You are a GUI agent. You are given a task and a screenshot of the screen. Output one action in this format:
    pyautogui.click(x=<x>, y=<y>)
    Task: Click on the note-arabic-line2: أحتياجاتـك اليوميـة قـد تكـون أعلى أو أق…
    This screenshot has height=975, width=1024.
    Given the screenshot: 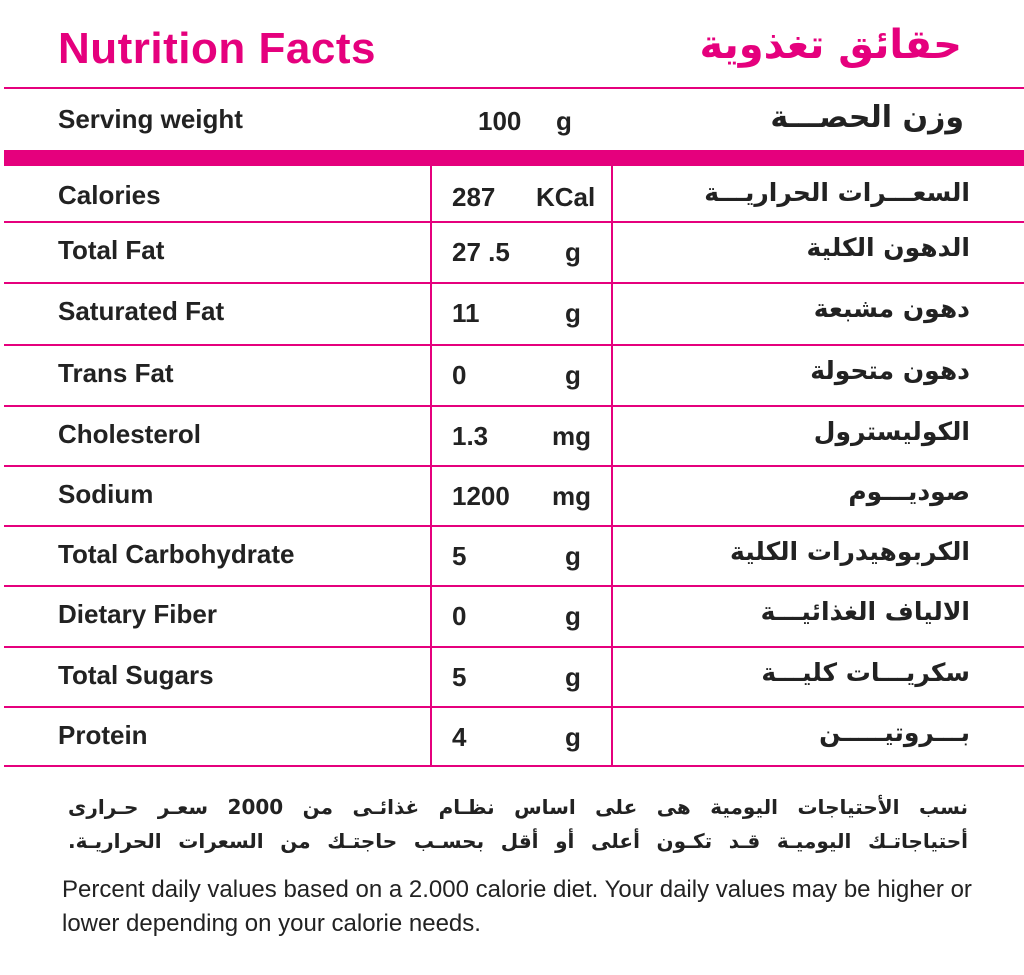 What is the action you would take?
    pyautogui.click(x=518, y=841)
    